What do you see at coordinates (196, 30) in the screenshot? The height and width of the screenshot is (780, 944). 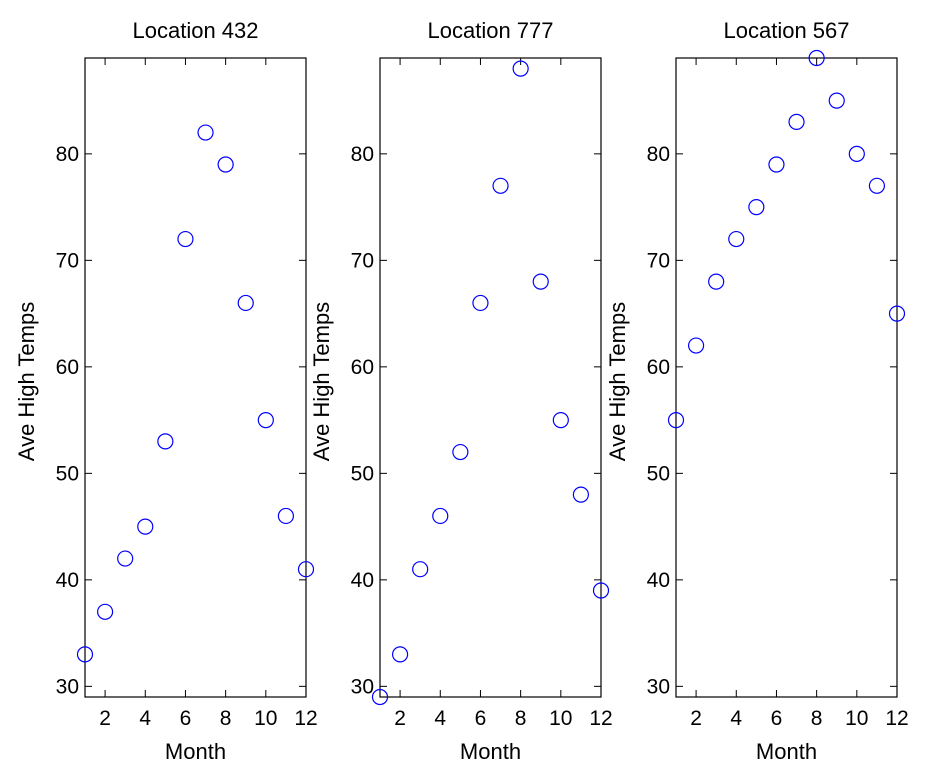 I see `chart-title: Location 432` at bounding box center [196, 30].